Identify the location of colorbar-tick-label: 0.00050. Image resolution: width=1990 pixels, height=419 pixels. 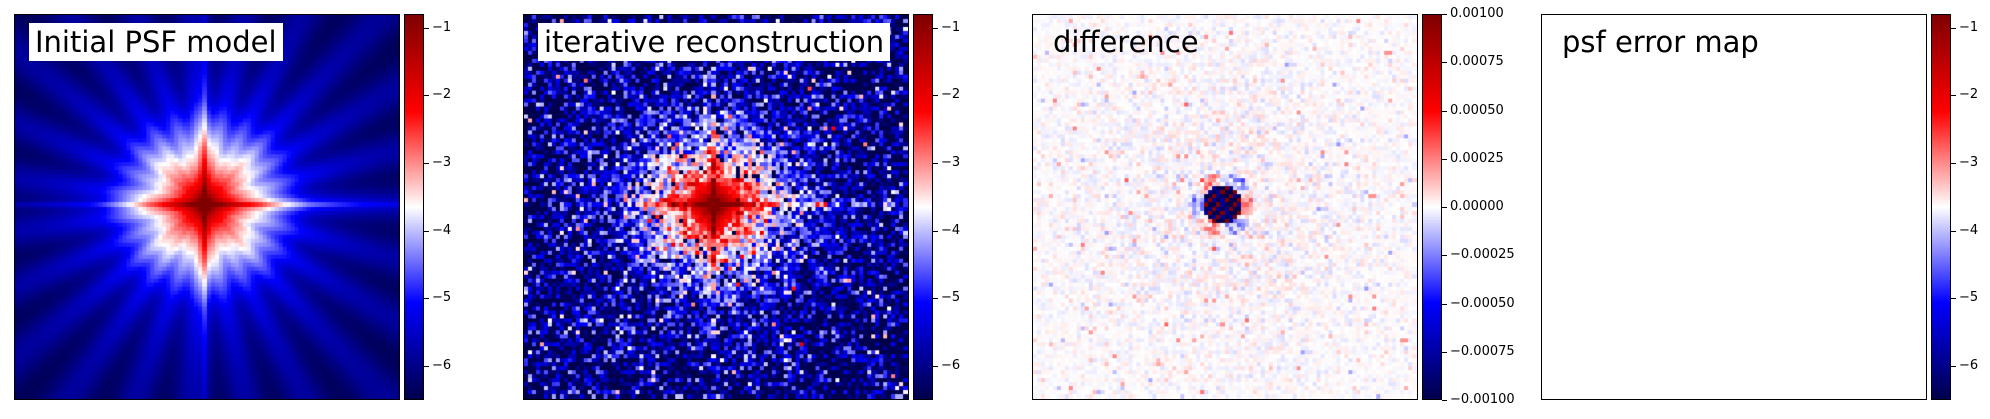
(1477, 110).